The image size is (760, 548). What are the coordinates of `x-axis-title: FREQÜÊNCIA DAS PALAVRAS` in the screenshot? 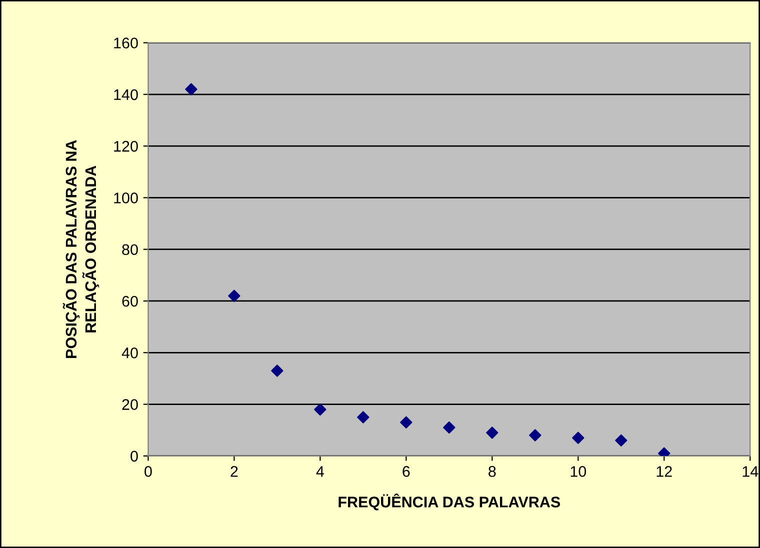 It's located at (449, 502).